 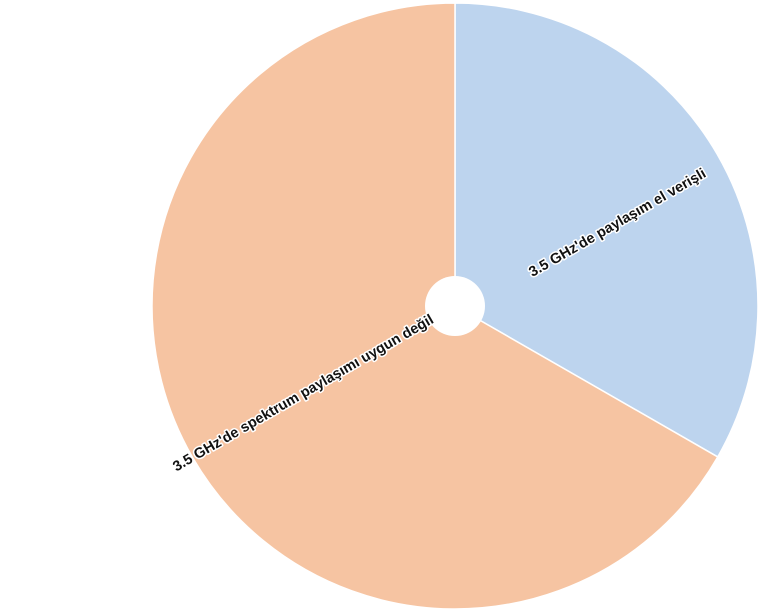 What do you see at coordinates (455, 306) in the screenshot?
I see `pie-center-hole` at bounding box center [455, 306].